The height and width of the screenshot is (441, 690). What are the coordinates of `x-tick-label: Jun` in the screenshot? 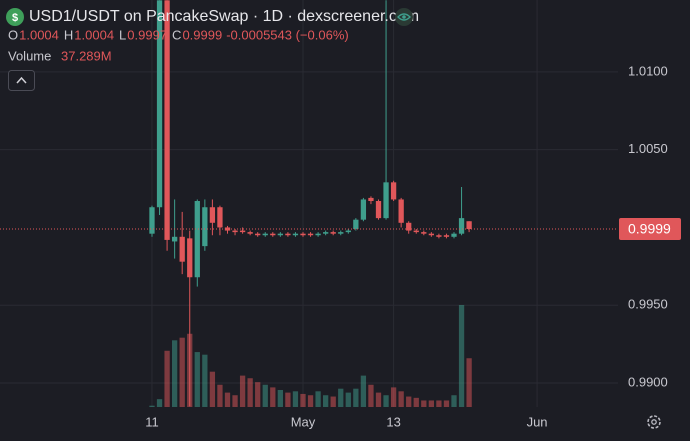 It's located at (537, 421).